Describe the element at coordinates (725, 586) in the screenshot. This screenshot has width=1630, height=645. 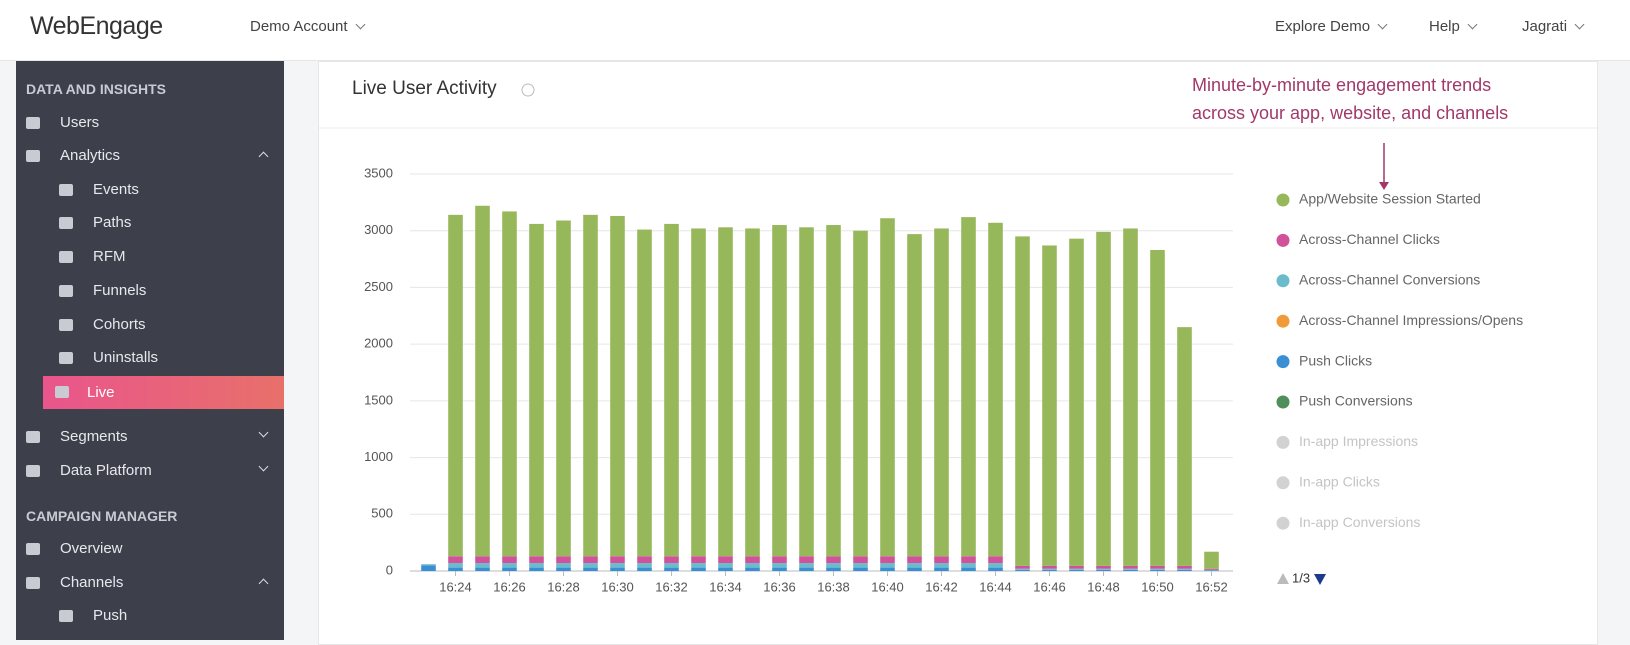
I see `x-tick-label: 16:34` at that location.